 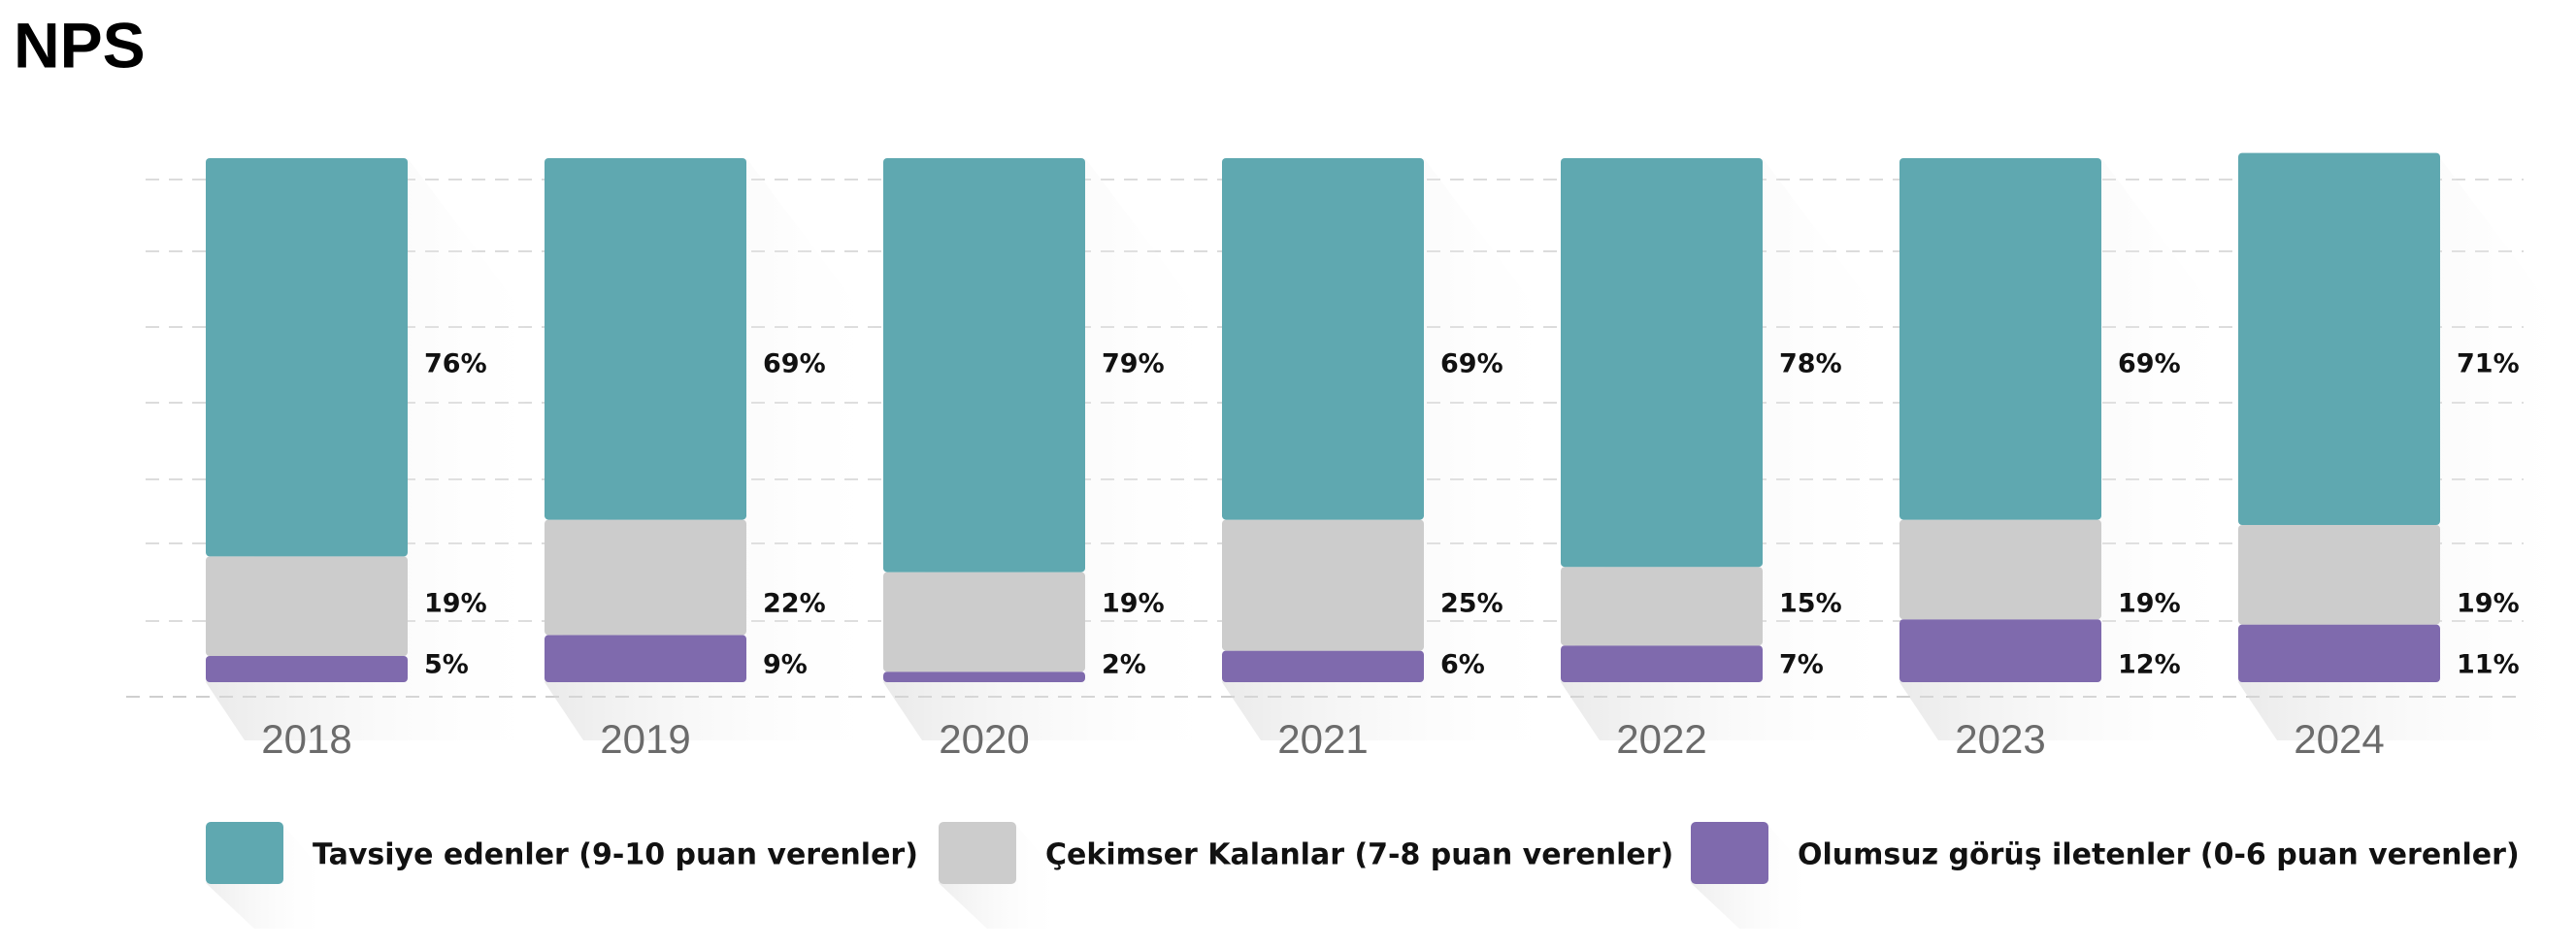 What do you see at coordinates (645, 739) in the screenshot?
I see `x-tick-label: 2019` at bounding box center [645, 739].